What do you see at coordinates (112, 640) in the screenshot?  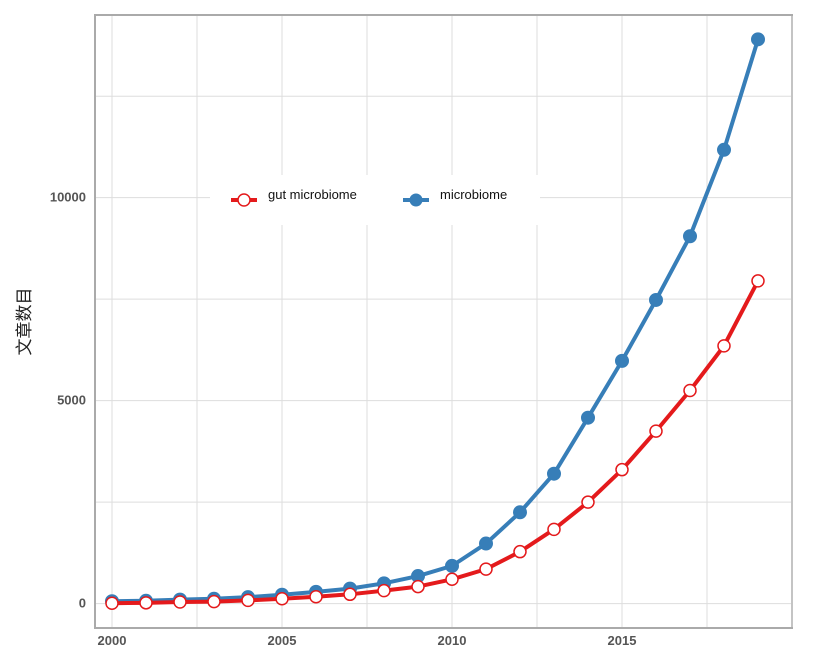 I see `x-tick-label: 2000` at bounding box center [112, 640].